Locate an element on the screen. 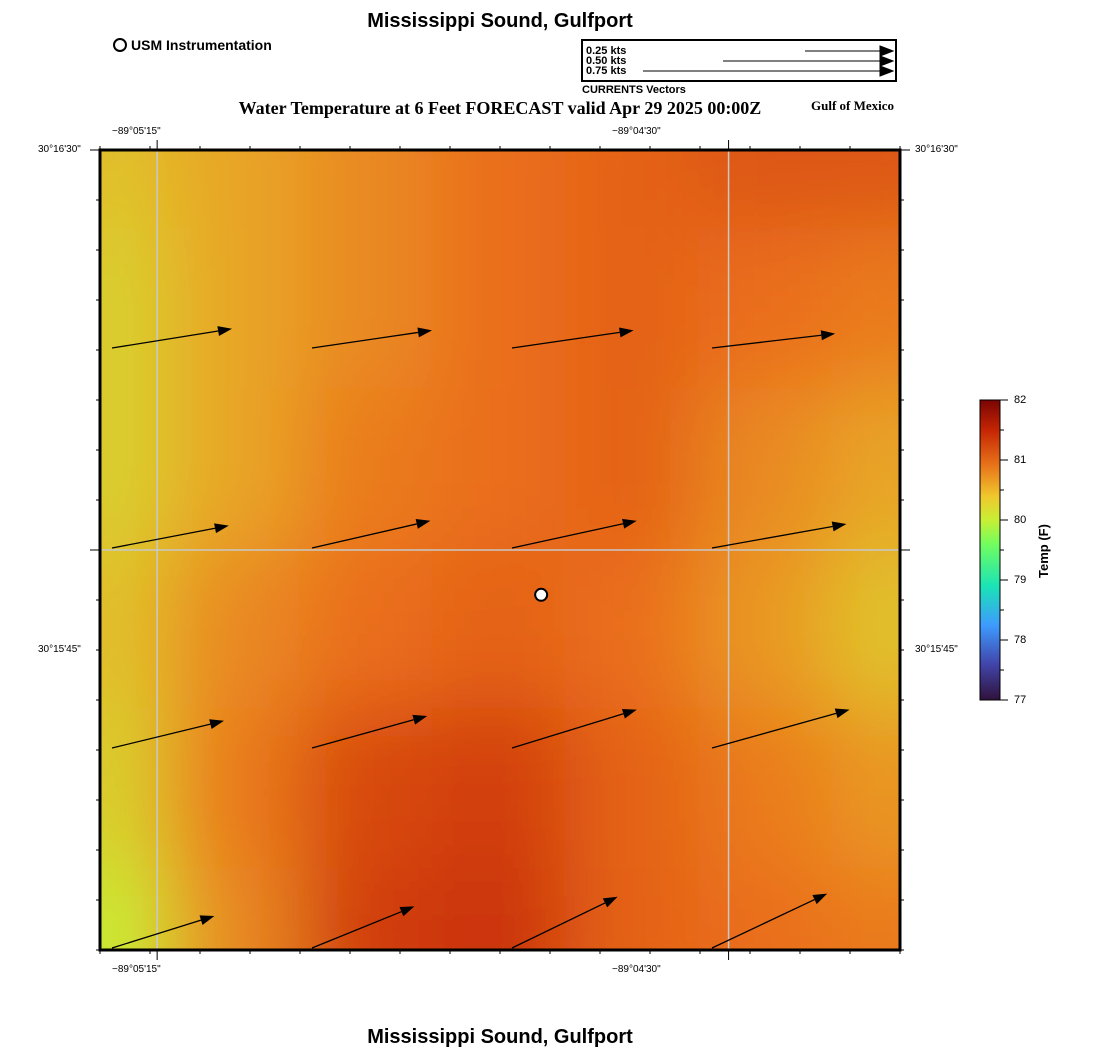 This screenshot has width=1100, height=1050. map-footer-title: Mississippi Sound, Gulfport is located at coordinates (500, 1037).